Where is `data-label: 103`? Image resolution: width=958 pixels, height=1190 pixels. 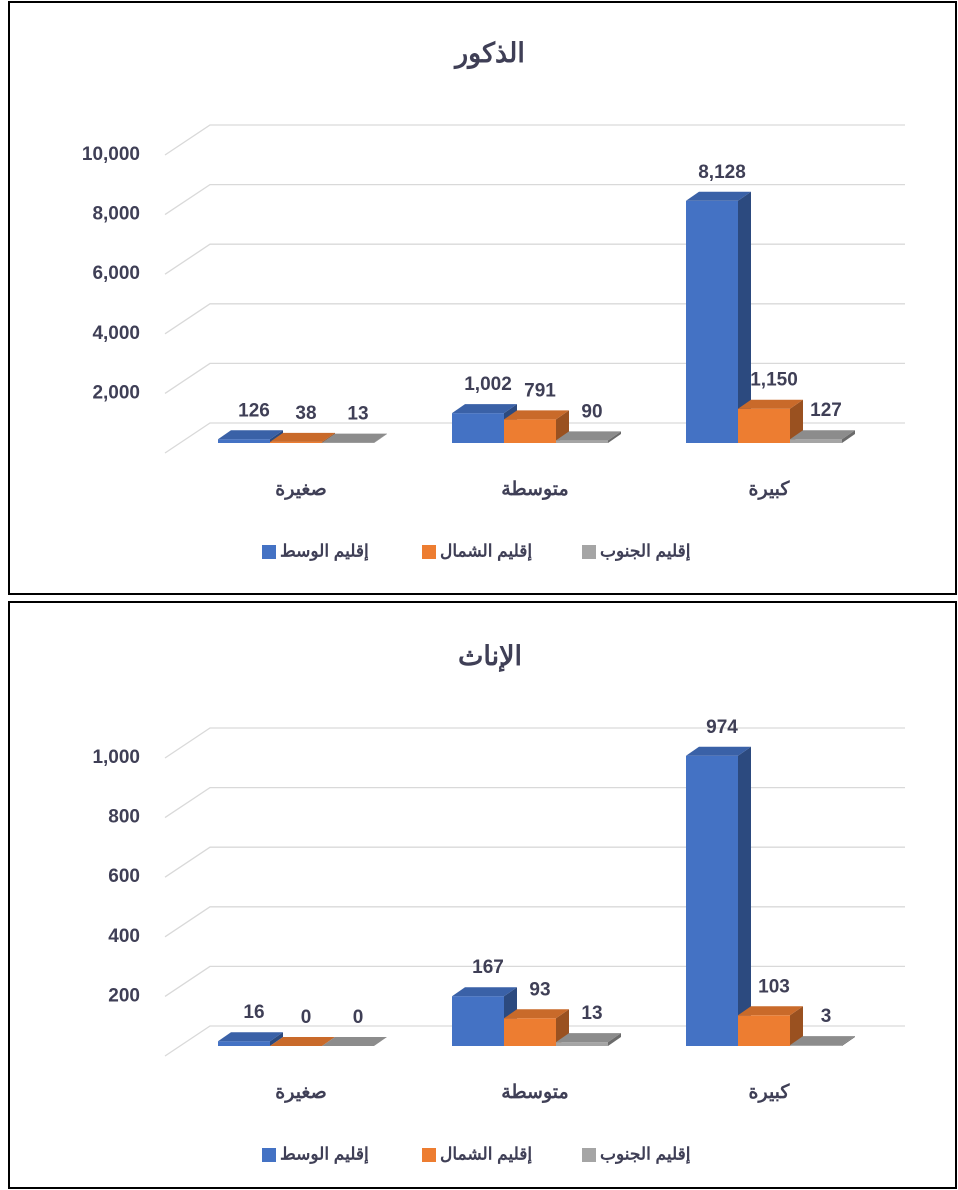 data-label: 103 is located at coordinates (774, 986).